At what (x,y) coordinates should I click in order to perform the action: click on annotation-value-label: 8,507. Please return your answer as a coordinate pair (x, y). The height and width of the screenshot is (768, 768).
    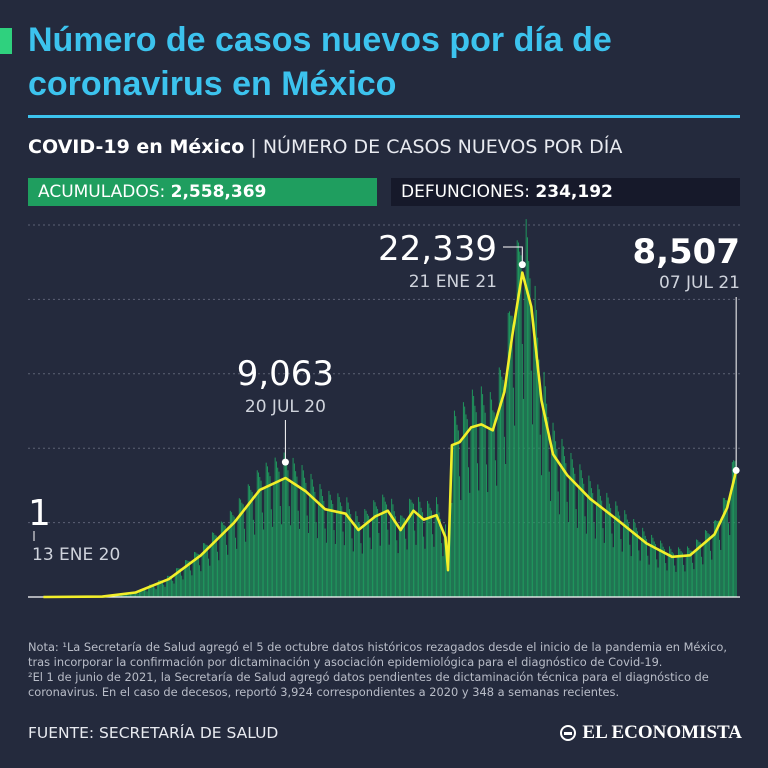
    Looking at the image, I should click on (686, 252).